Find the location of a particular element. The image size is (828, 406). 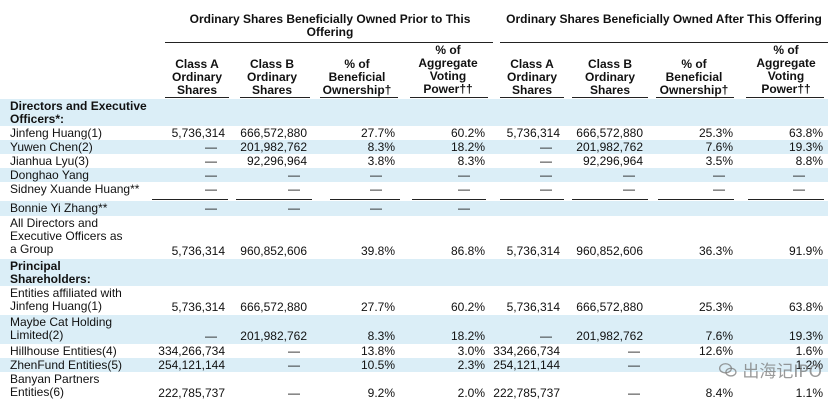

cell: 60.2% is located at coordinates (467, 133).